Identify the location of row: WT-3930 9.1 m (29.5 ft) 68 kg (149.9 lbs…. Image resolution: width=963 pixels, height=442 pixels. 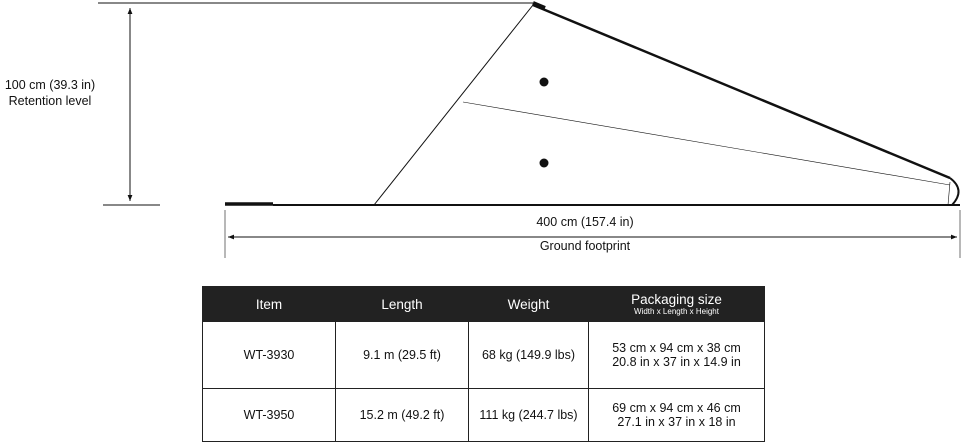
(483, 355).